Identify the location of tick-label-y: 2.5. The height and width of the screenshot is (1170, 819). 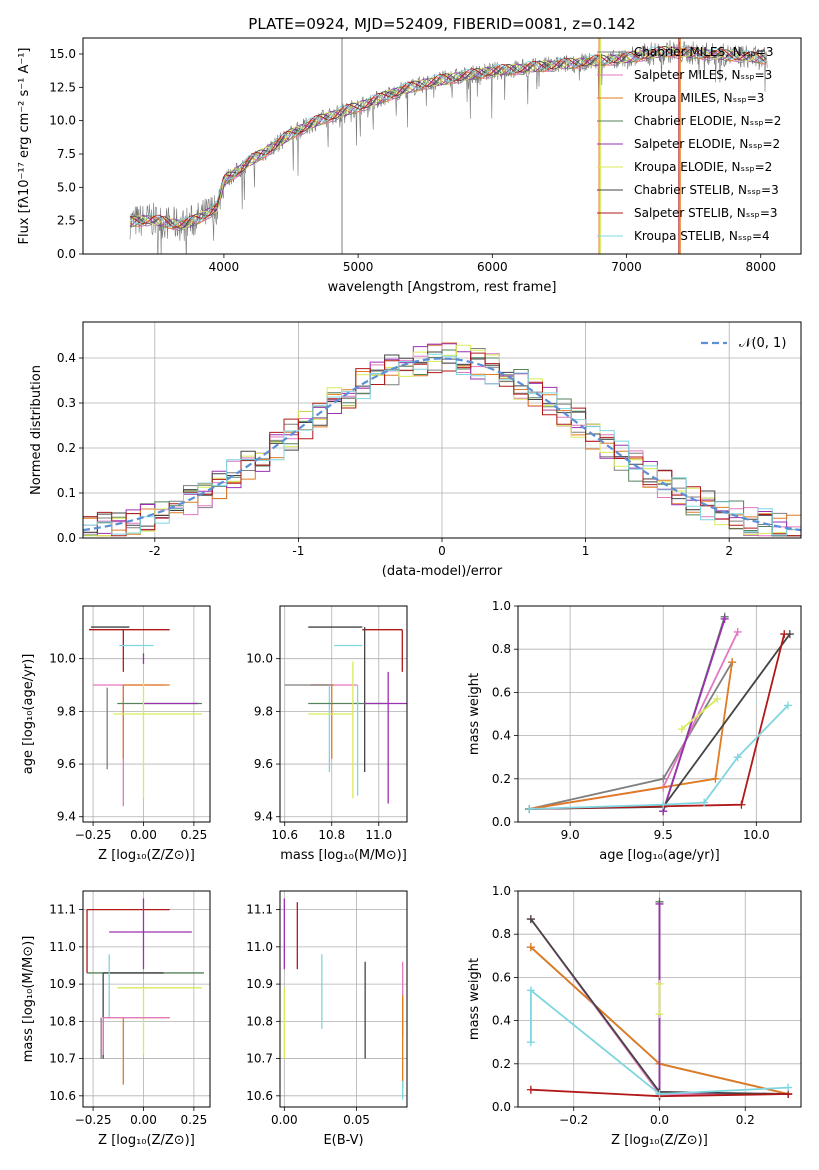
(66, 221).